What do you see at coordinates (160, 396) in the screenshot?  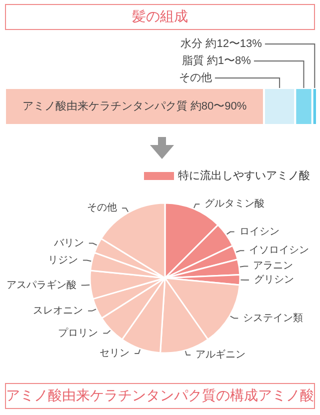 I see `text: アミノ酸由来ケラチンタンパク質の構成アミノ酸` at bounding box center [160, 396].